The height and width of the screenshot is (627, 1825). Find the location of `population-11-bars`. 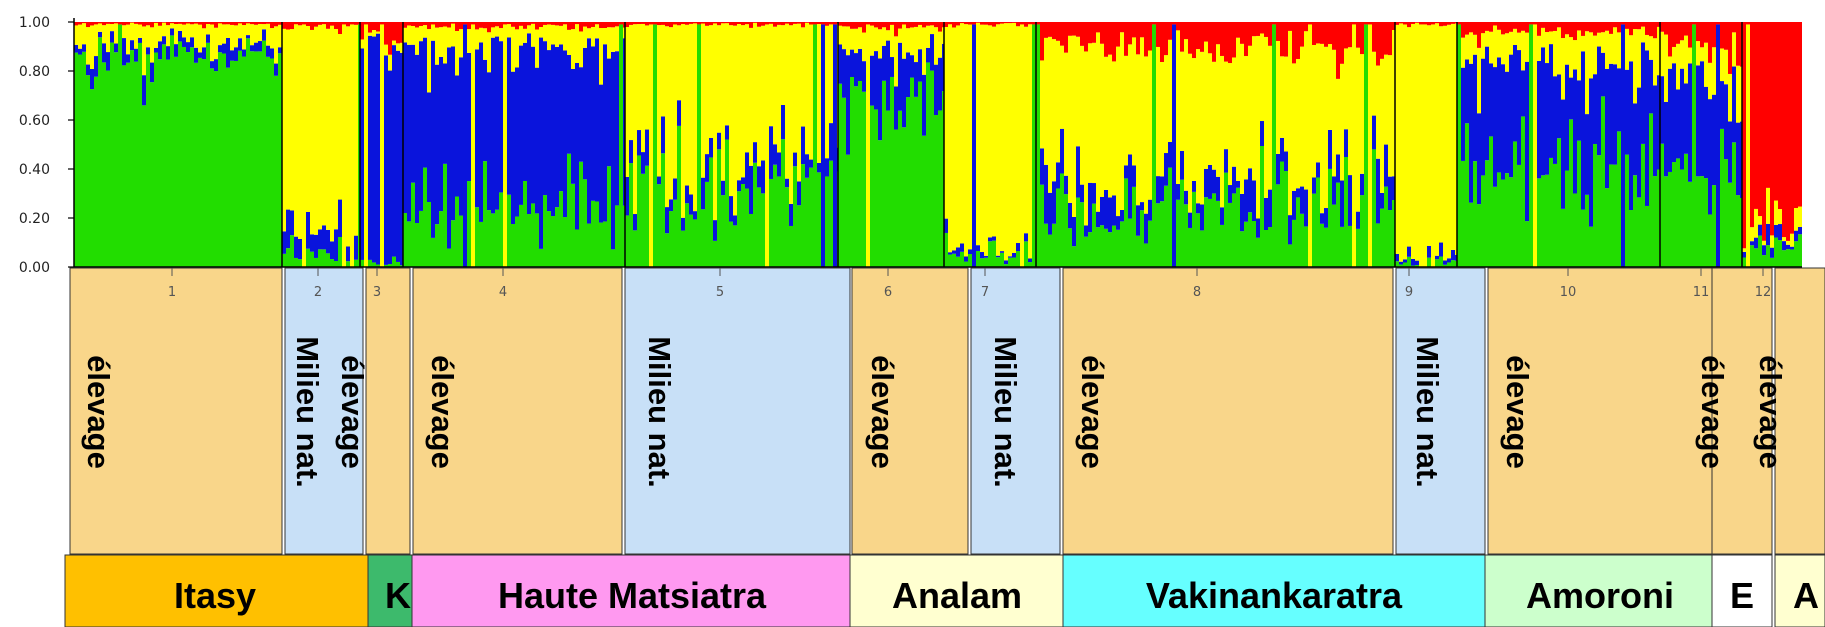

population-11-bars is located at coordinates (1701, 144).